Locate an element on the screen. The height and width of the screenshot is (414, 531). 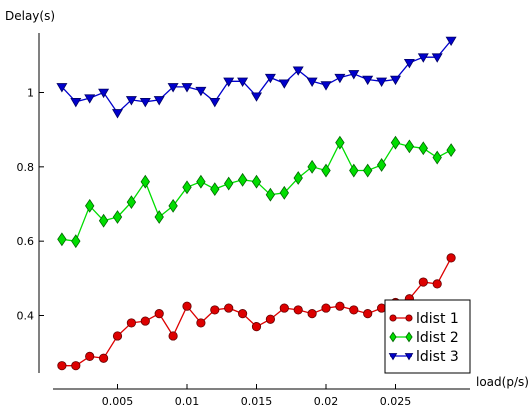
legend-item: ldist 3 is located at coordinates (423, 357).